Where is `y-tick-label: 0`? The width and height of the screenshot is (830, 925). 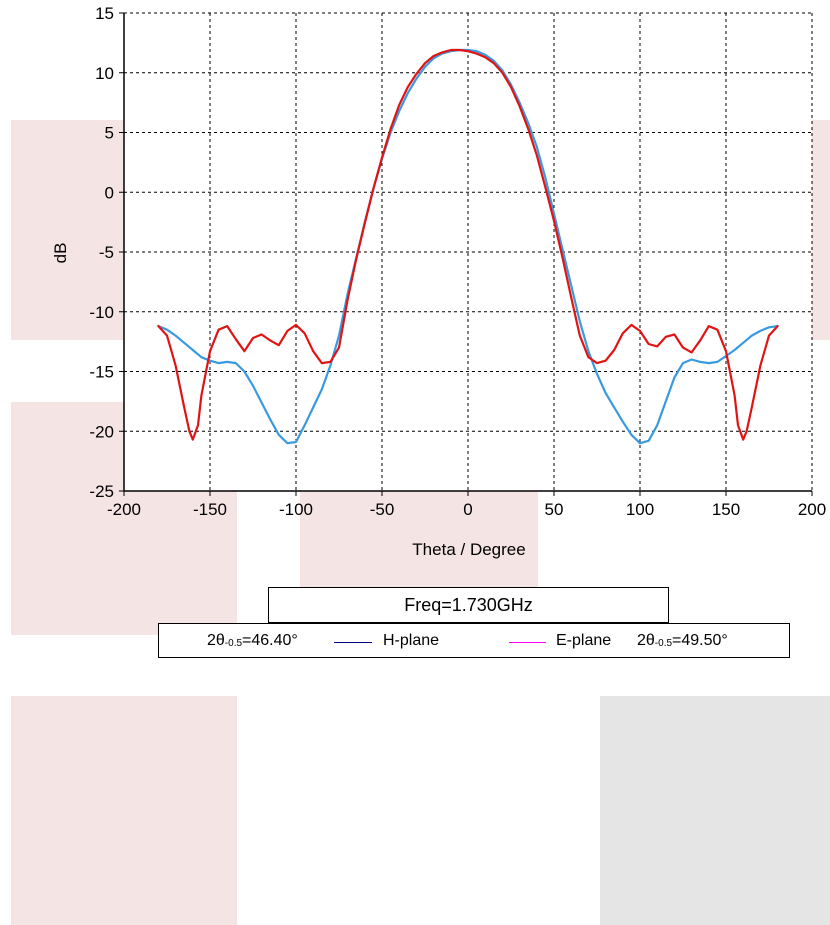
y-tick-label: 0 is located at coordinates (109, 192).